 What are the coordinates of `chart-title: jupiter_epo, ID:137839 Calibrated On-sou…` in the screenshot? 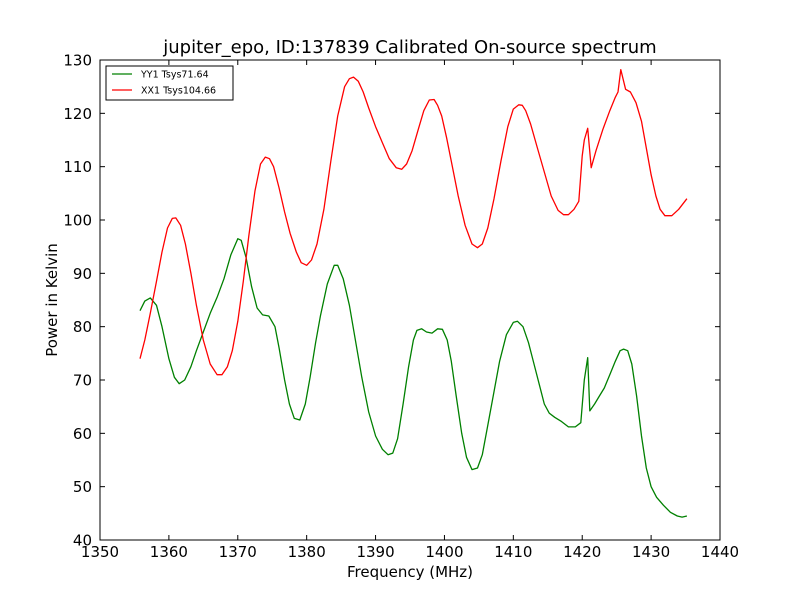 It's located at (409, 47).